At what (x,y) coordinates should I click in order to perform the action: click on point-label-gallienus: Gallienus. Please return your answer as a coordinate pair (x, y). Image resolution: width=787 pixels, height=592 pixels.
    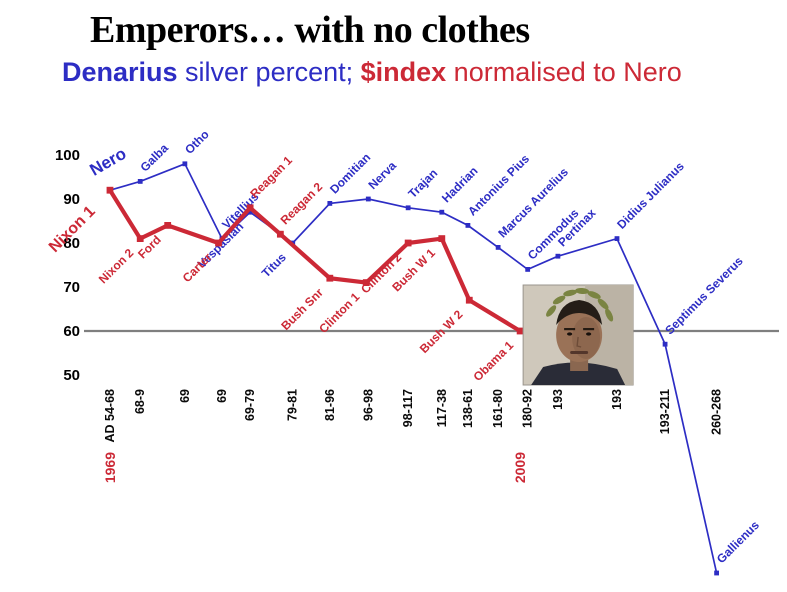
    Looking at the image, I should click on (738, 542).